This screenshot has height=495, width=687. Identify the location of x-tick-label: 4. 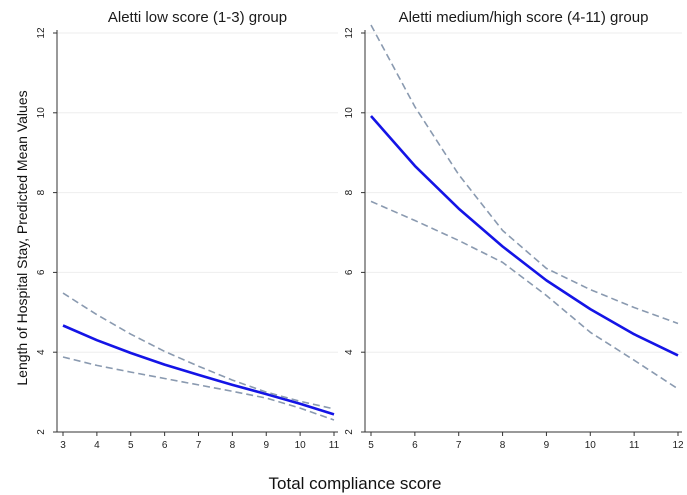
(97, 445).